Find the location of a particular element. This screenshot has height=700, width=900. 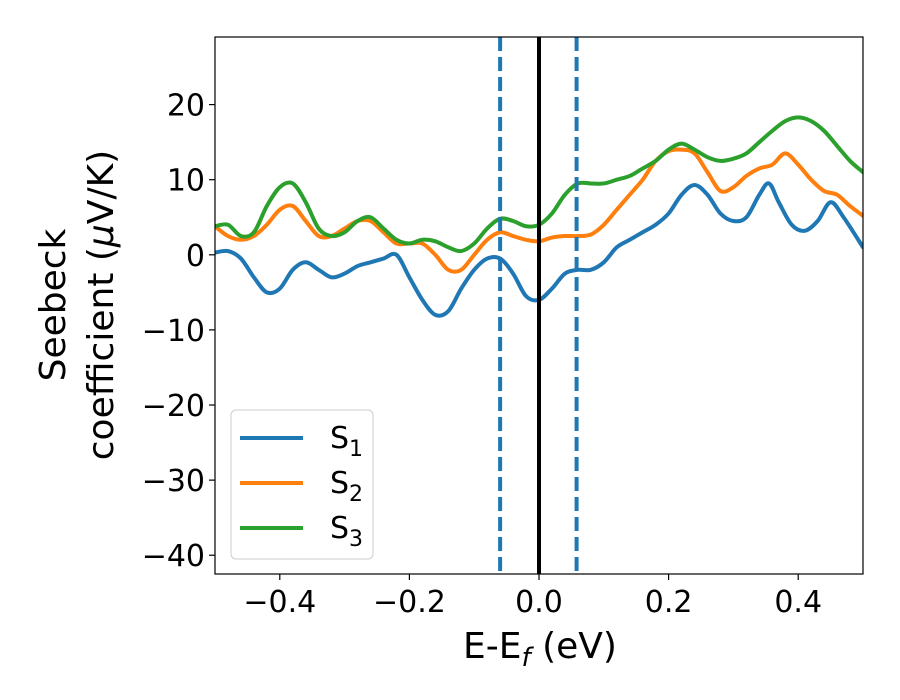

vertical-lines is located at coordinates (538, 305).